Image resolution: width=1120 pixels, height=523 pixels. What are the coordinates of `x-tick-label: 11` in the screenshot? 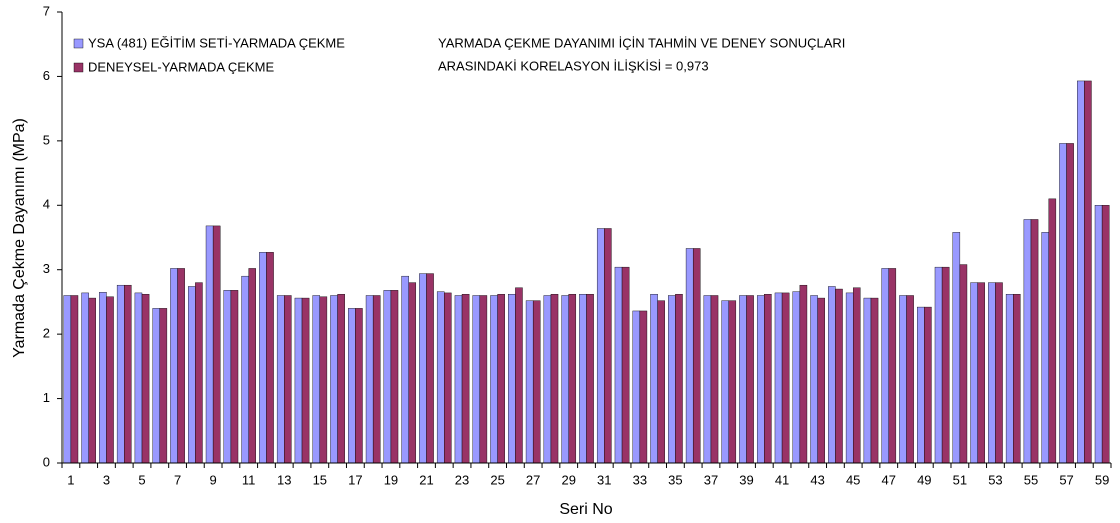 It's located at (249, 479).